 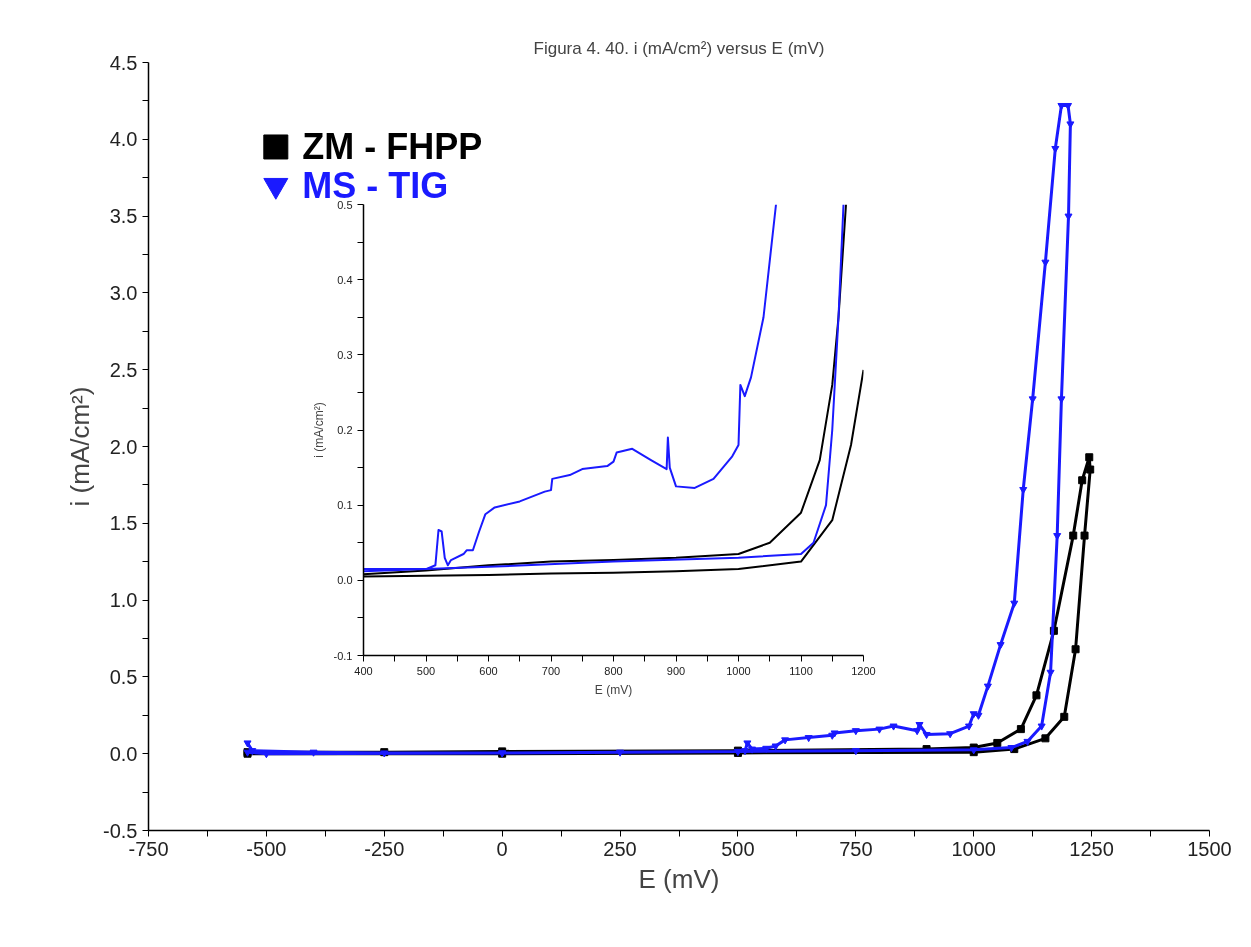 What do you see at coordinates (345, 354) in the screenshot?
I see `y-tick-label: 0.3` at bounding box center [345, 354].